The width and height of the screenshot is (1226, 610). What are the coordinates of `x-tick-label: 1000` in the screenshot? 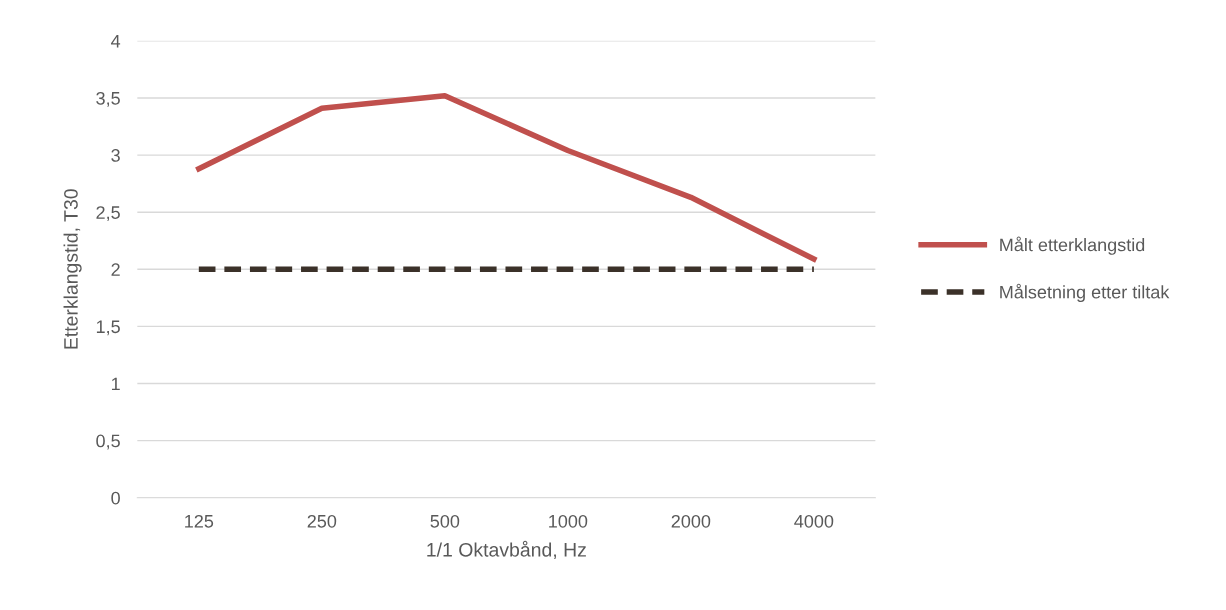 It's located at (568, 521).